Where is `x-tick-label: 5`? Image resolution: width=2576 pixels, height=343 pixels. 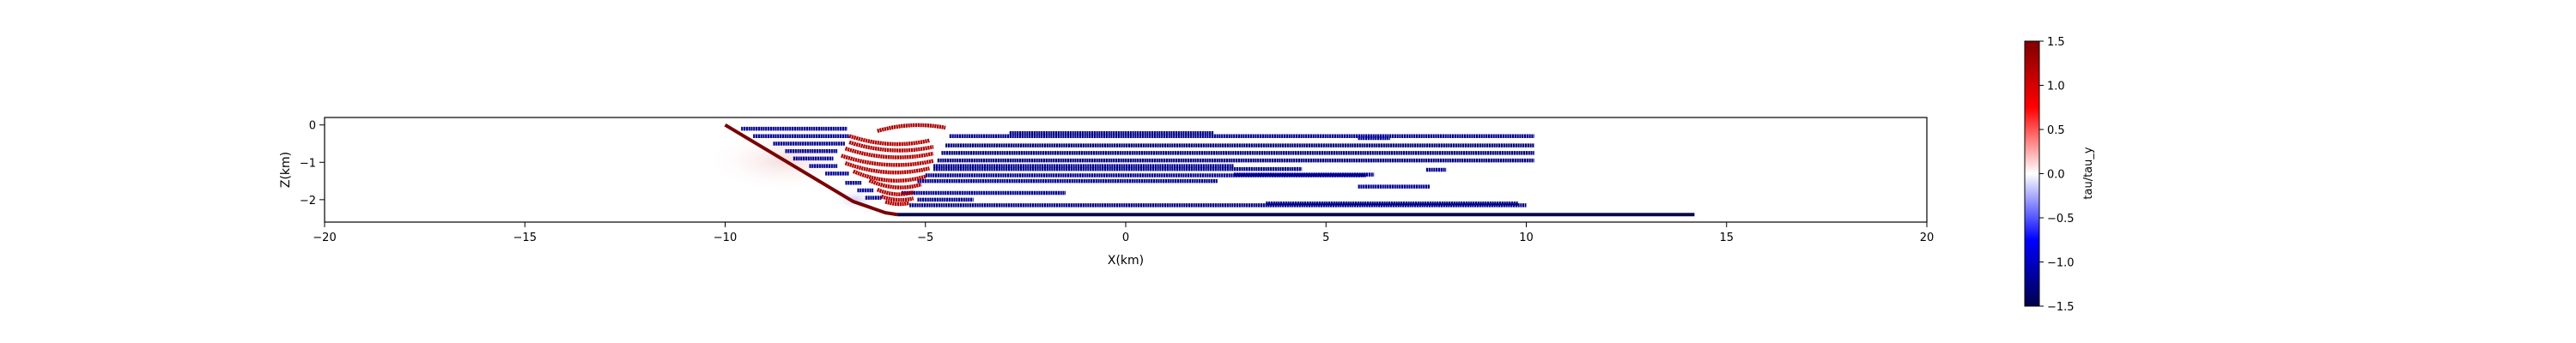
x-tick-label: 5 is located at coordinates (1325, 238).